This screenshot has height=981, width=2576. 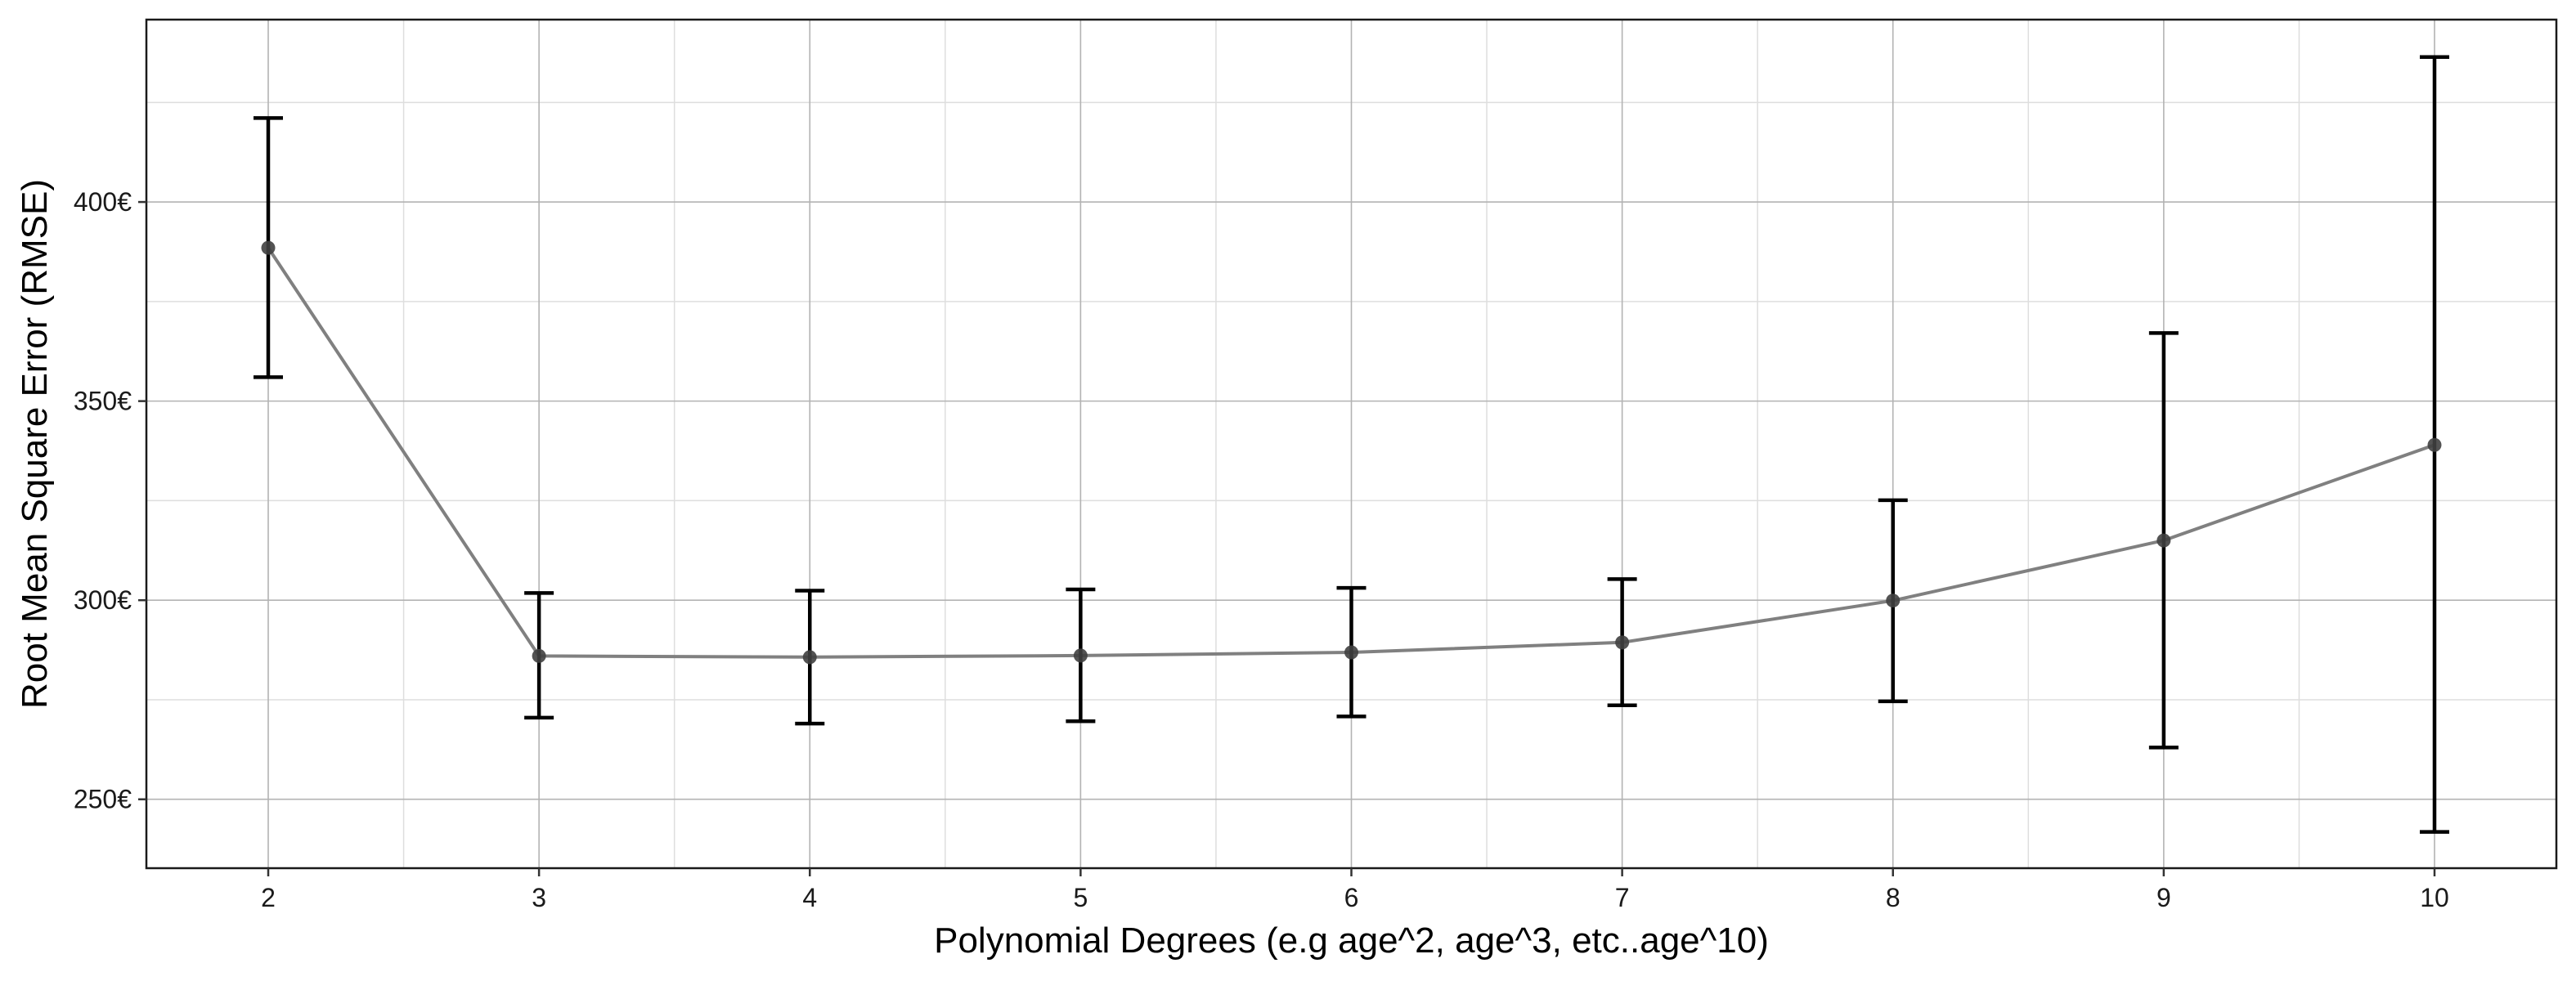 I want to click on x-tick-label: 4, so click(x=810, y=897).